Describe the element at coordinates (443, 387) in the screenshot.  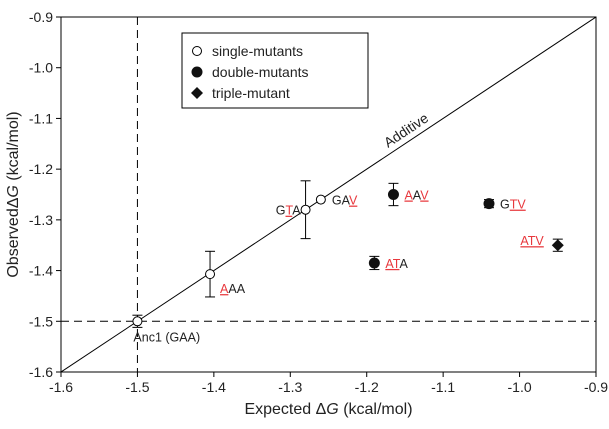
I see `x-tick-label: -1.1` at that location.